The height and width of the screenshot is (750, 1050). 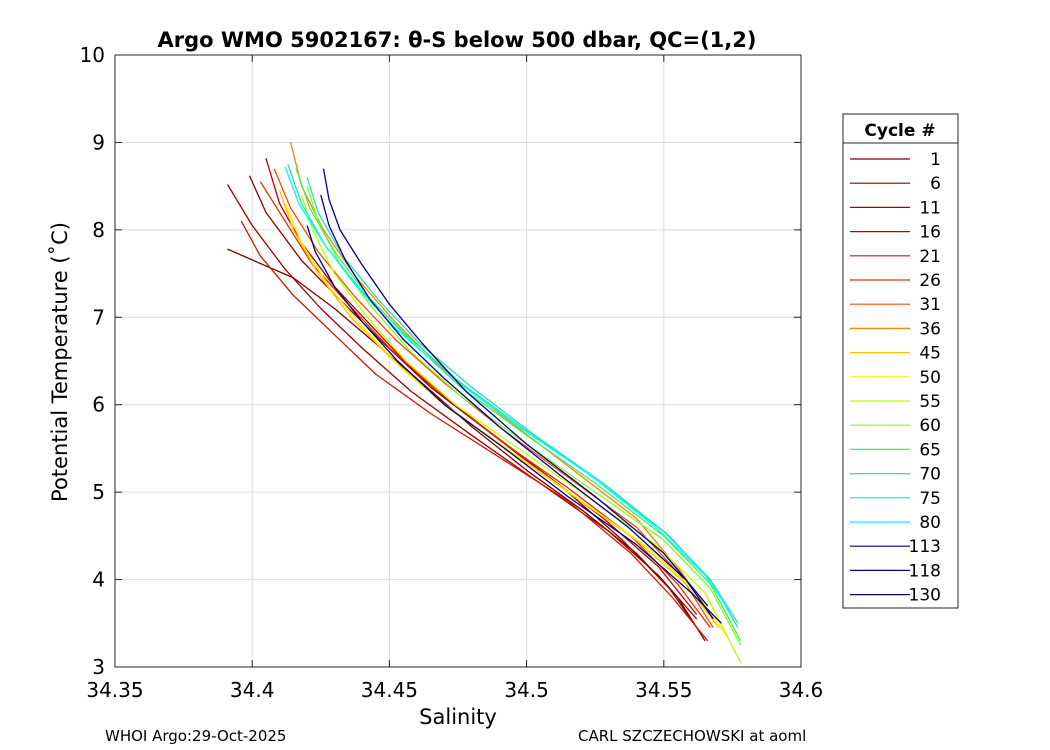 I want to click on legend-label: 118, so click(x=925, y=571).